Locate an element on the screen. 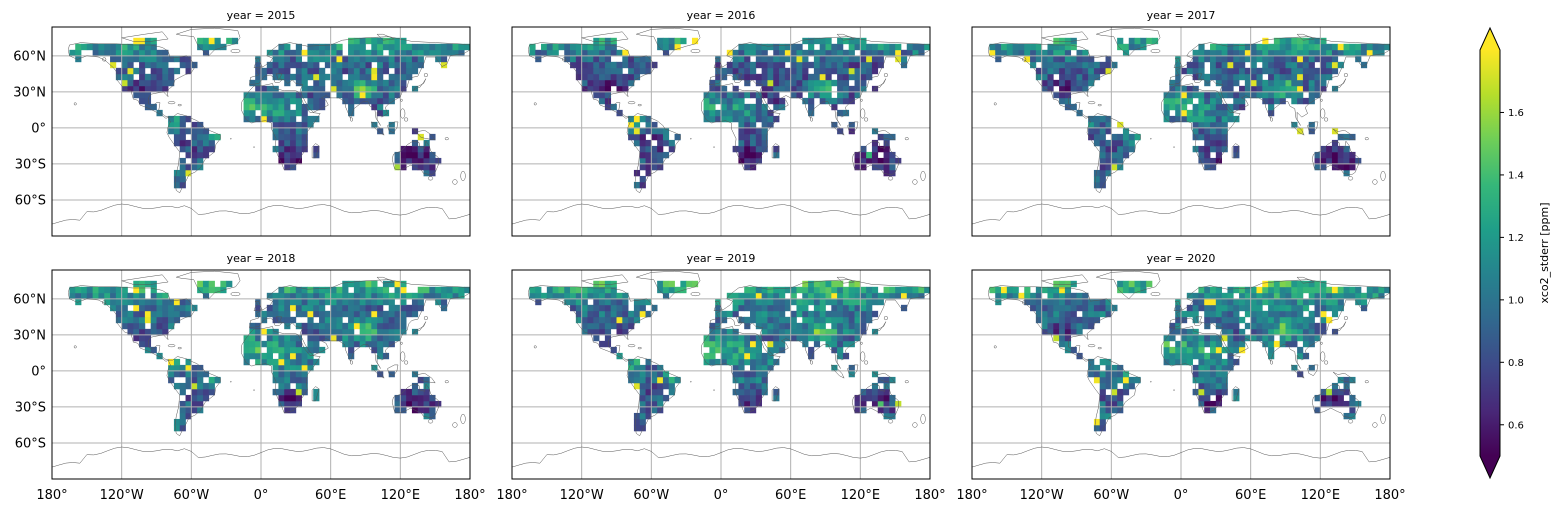 This screenshot has width=1560, height=510. lon-tick-label: 0° is located at coordinates (261, 495).